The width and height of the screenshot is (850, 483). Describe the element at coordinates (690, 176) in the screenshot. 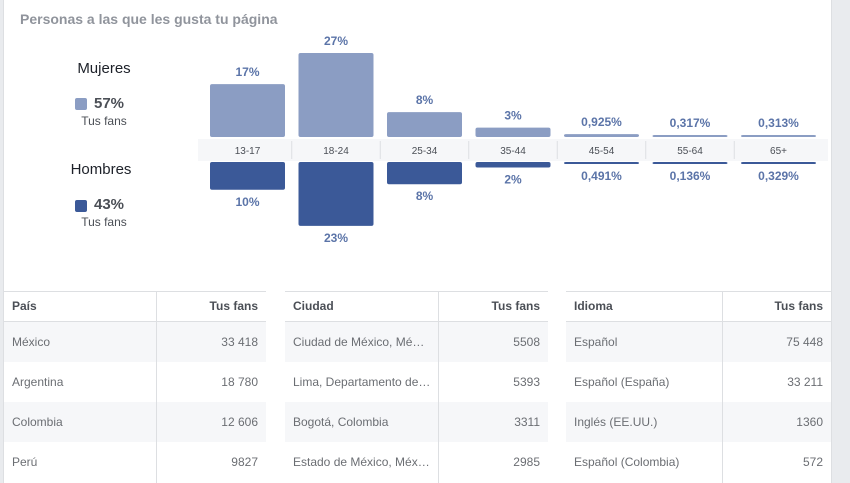

I see `men-data-label: 0,136%` at that location.